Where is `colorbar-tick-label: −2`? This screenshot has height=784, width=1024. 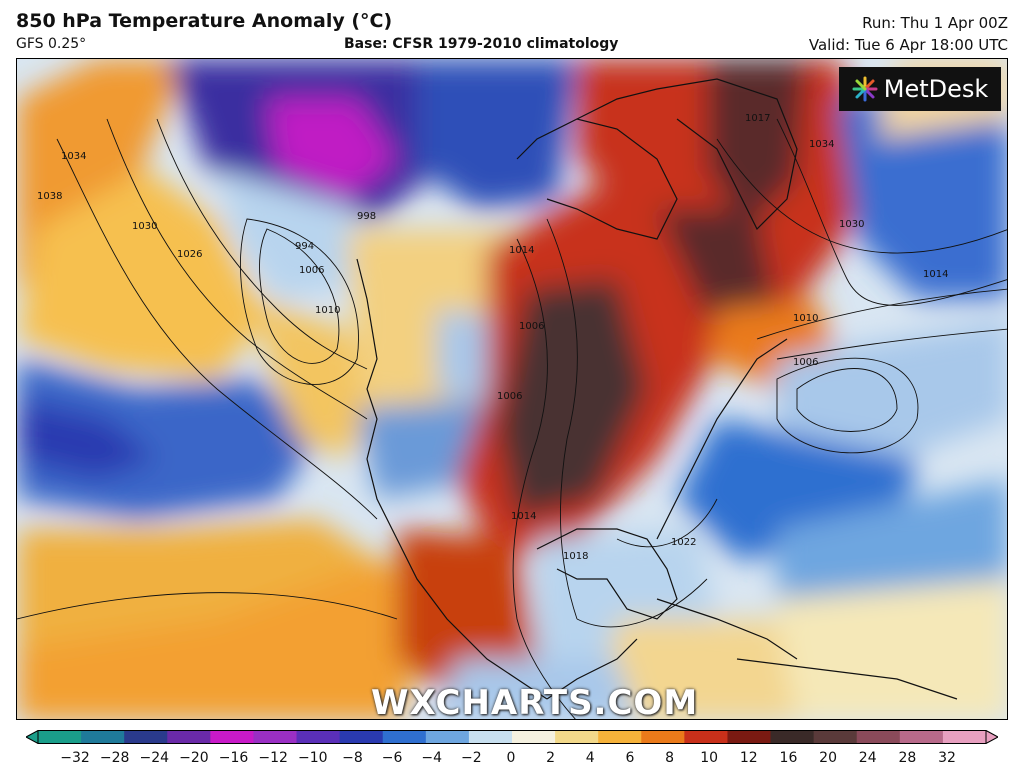
colorbar-tick-label: −2 is located at coordinates (471, 758).